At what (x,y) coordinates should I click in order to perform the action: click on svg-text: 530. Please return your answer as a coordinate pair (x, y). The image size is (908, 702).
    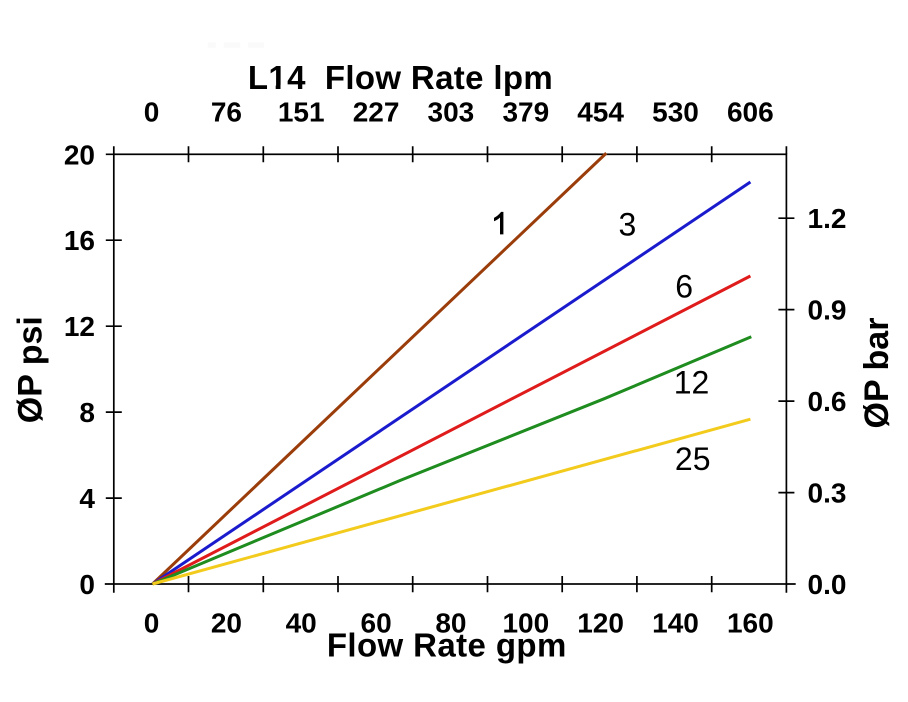
    Looking at the image, I should click on (675, 112).